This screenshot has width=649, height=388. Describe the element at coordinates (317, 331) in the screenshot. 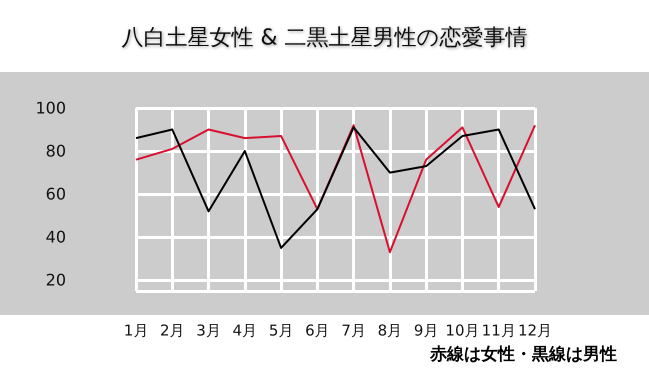

I see `x-tick-label: 6月` at that location.